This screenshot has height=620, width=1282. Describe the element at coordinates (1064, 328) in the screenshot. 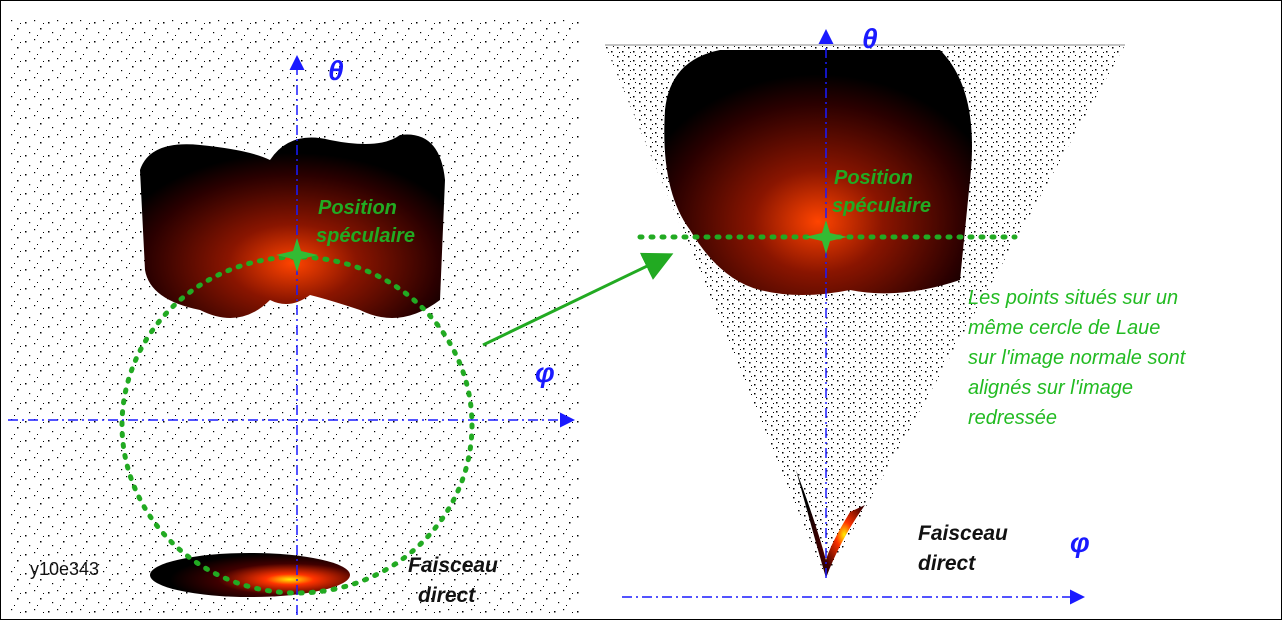

I see `note-line: même cercle de Laue` at that location.